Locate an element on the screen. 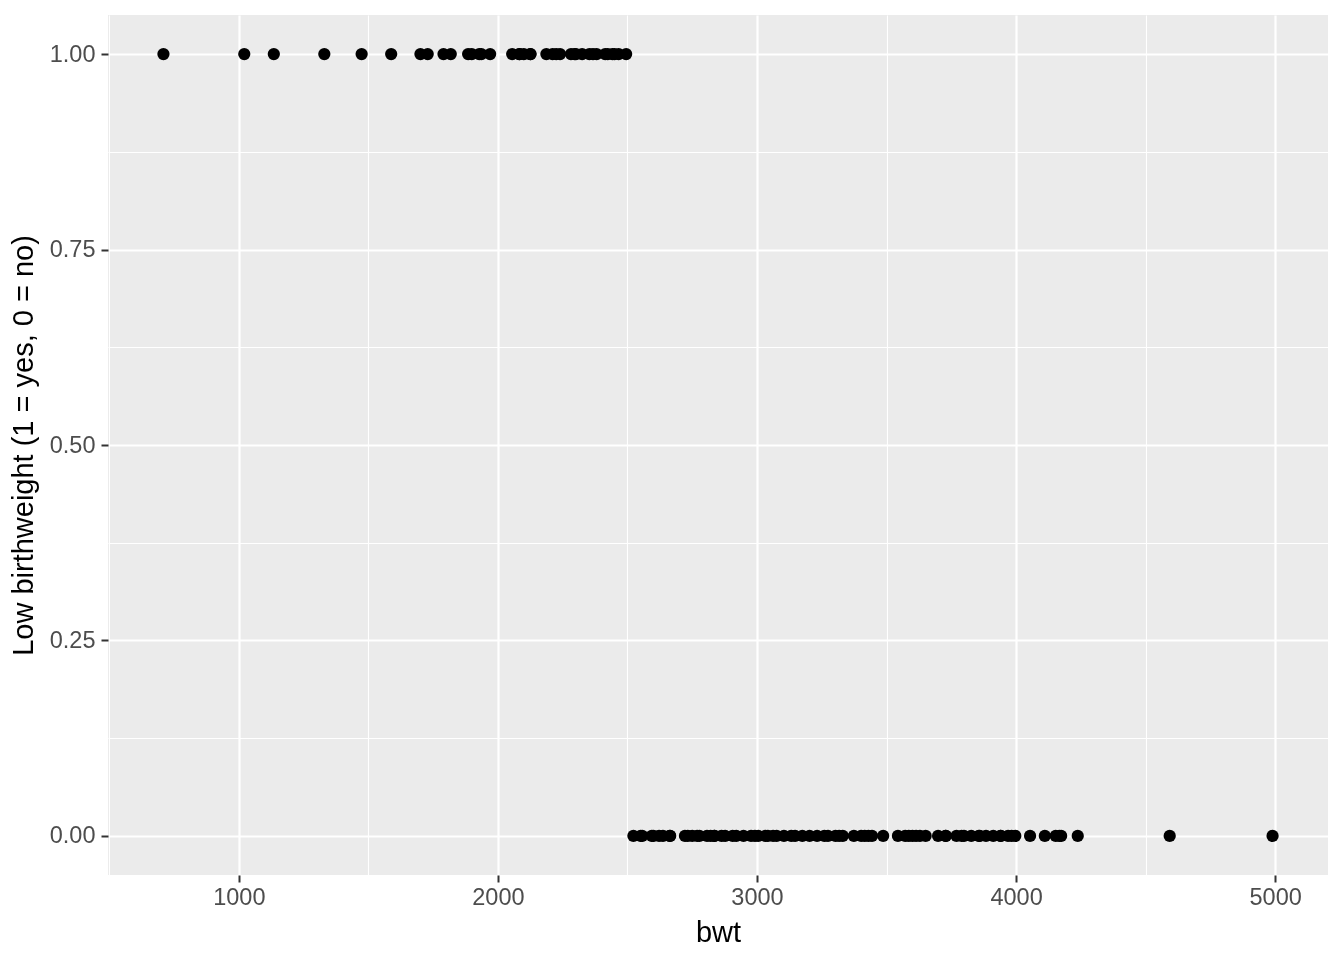 This screenshot has height=960, width=1344. y-tick-label: 0.00 is located at coordinates (72, 835).